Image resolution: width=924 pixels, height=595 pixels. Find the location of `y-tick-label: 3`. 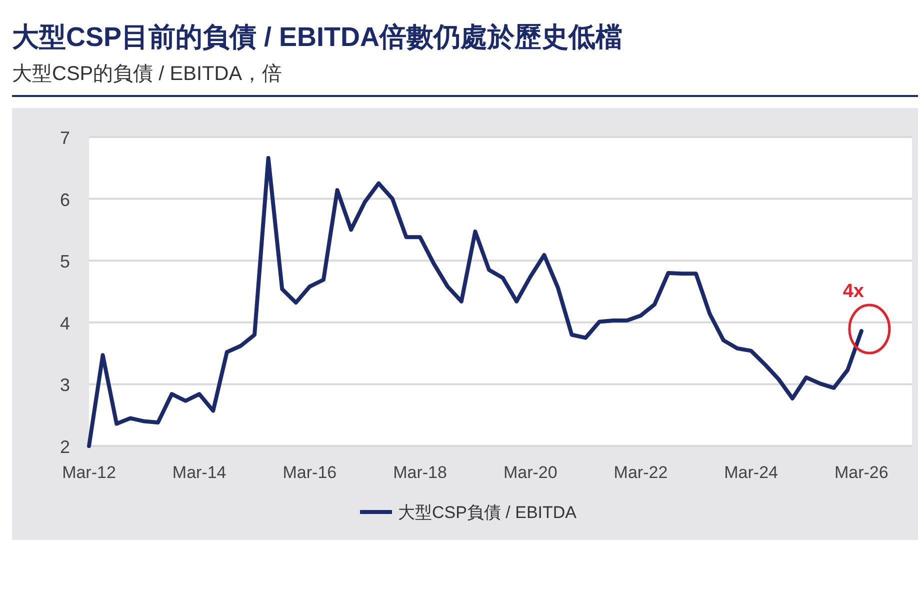

y-tick-label: 3 is located at coordinates (65, 385).